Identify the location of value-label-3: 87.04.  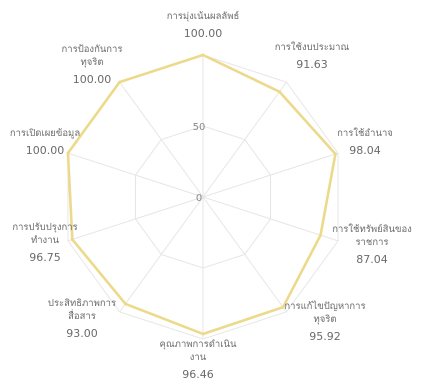
(372, 259).